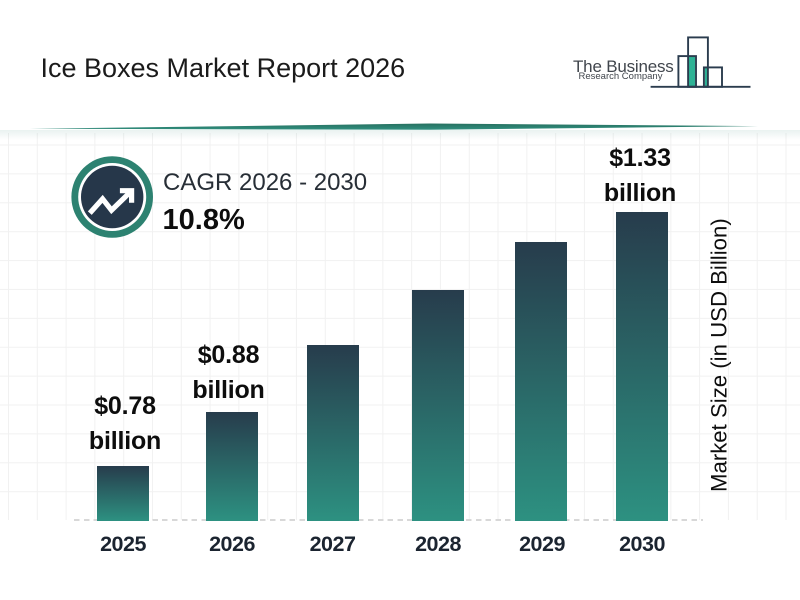 This screenshot has width=800, height=600. What do you see at coordinates (719, 355) in the screenshot?
I see `svg-text: Market Size (in USD Billion)` at bounding box center [719, 355].